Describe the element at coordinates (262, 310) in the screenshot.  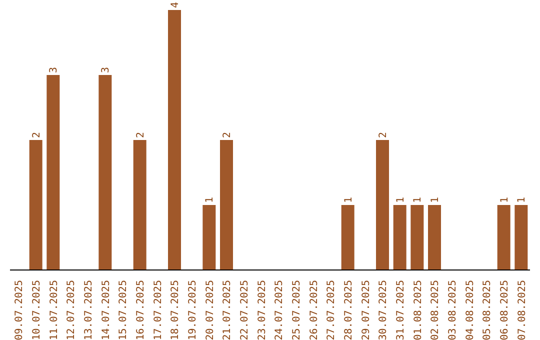
I see `x-tick-label: 23.07.2025` at that location.